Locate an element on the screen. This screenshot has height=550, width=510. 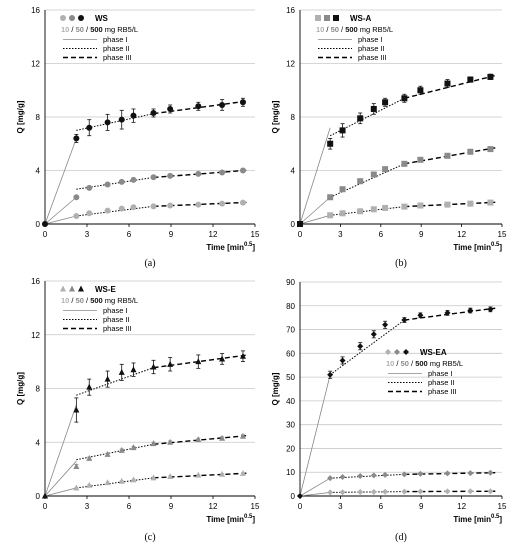
legend-conc-value: 50 is located at coordinates (405, 363).